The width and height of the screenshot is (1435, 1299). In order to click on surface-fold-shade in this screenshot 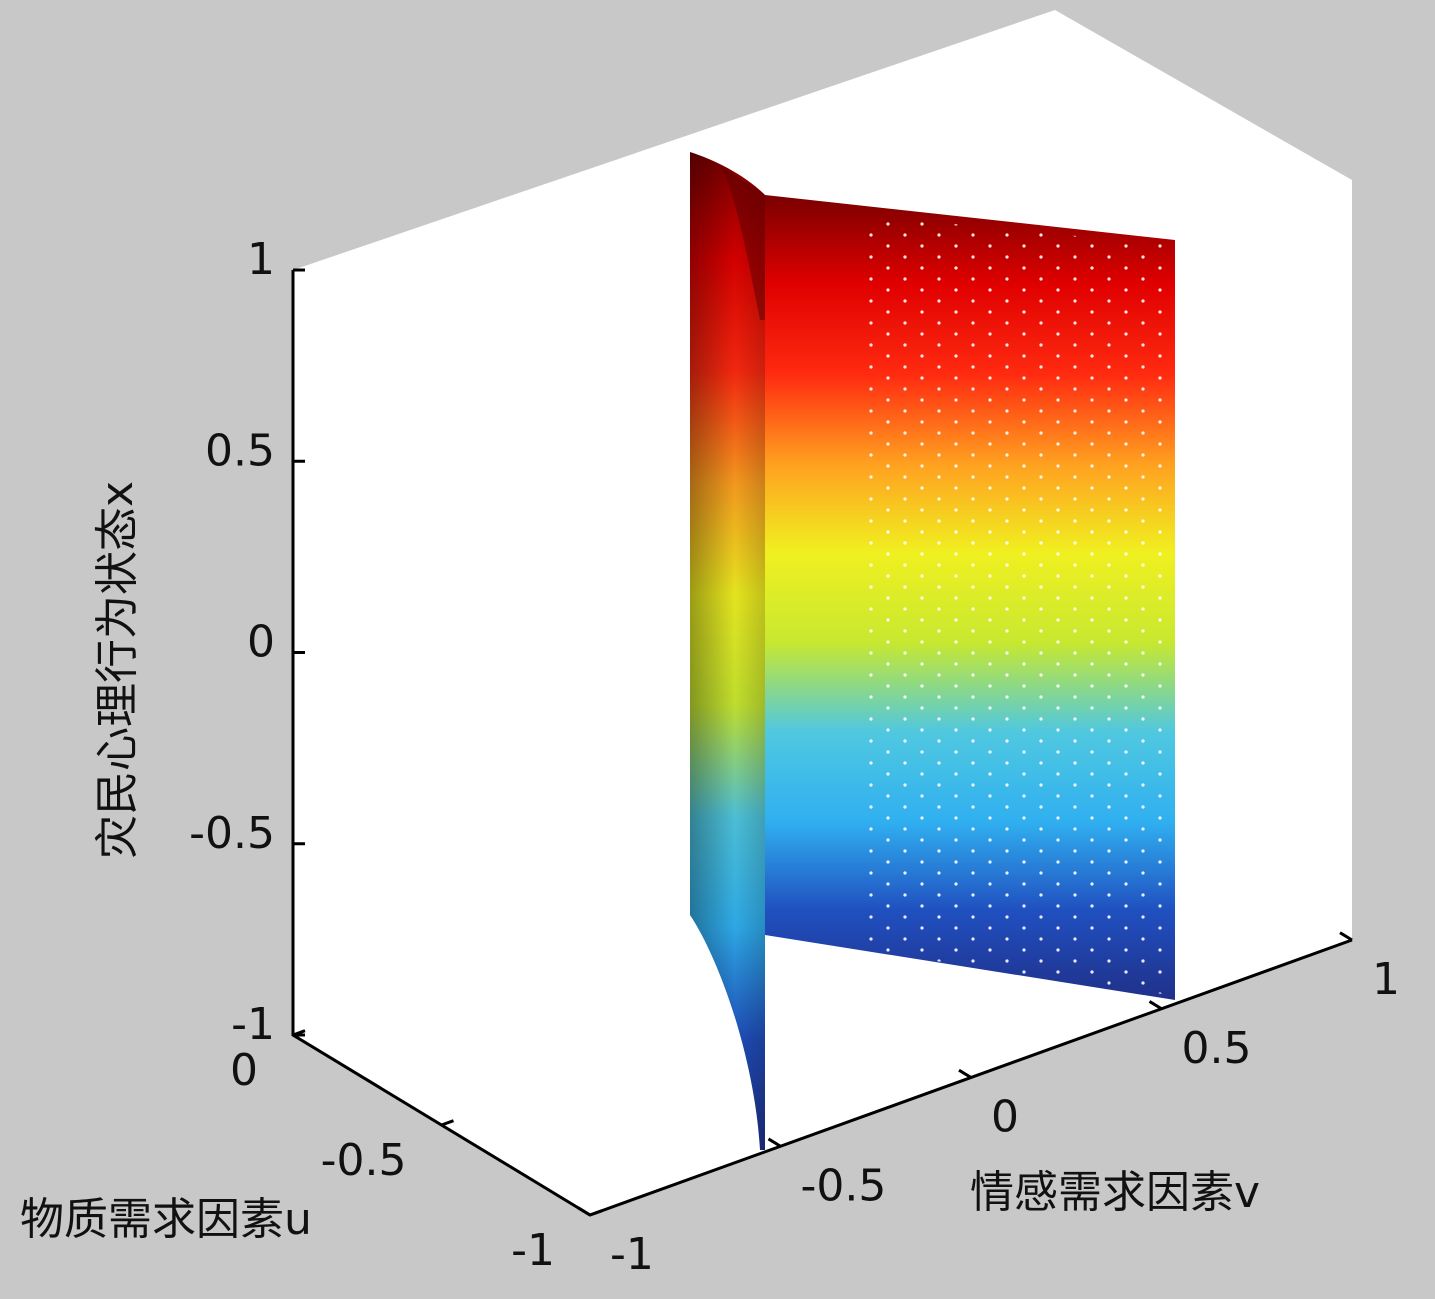, I will do `click(727, 651)`.